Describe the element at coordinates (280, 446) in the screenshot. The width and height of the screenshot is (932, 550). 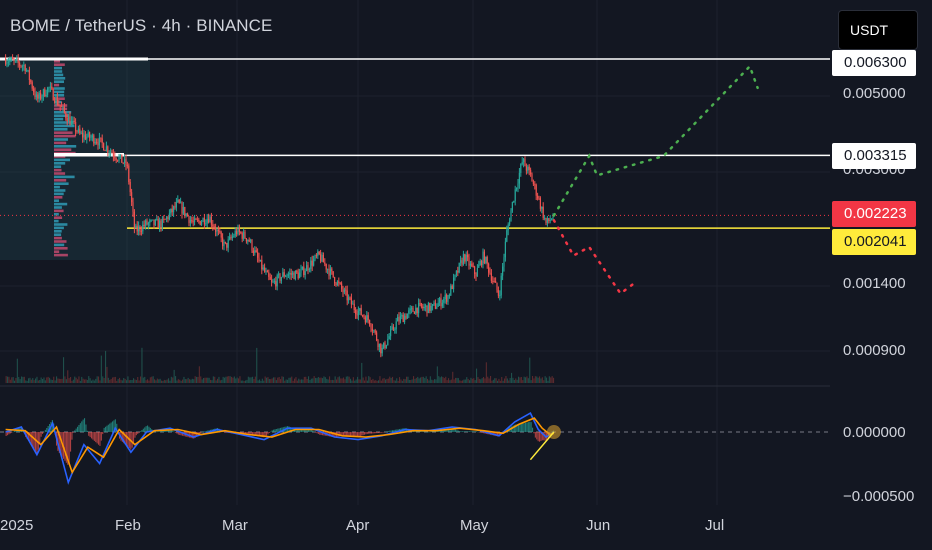
I see `signal-line` at that location.